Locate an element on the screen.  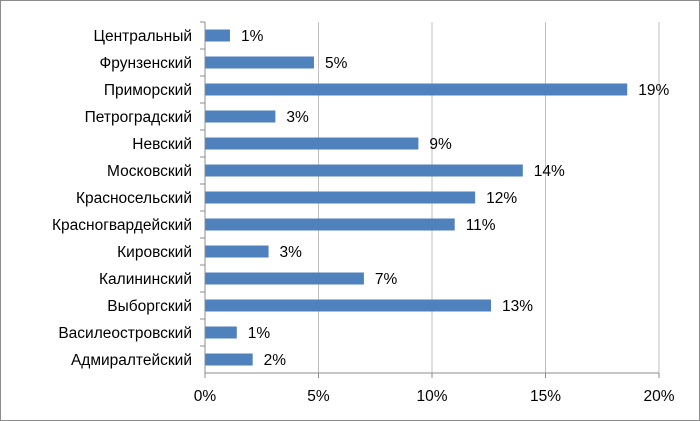
category-label: Адмиралтейский is located at coordinates (131, 360).